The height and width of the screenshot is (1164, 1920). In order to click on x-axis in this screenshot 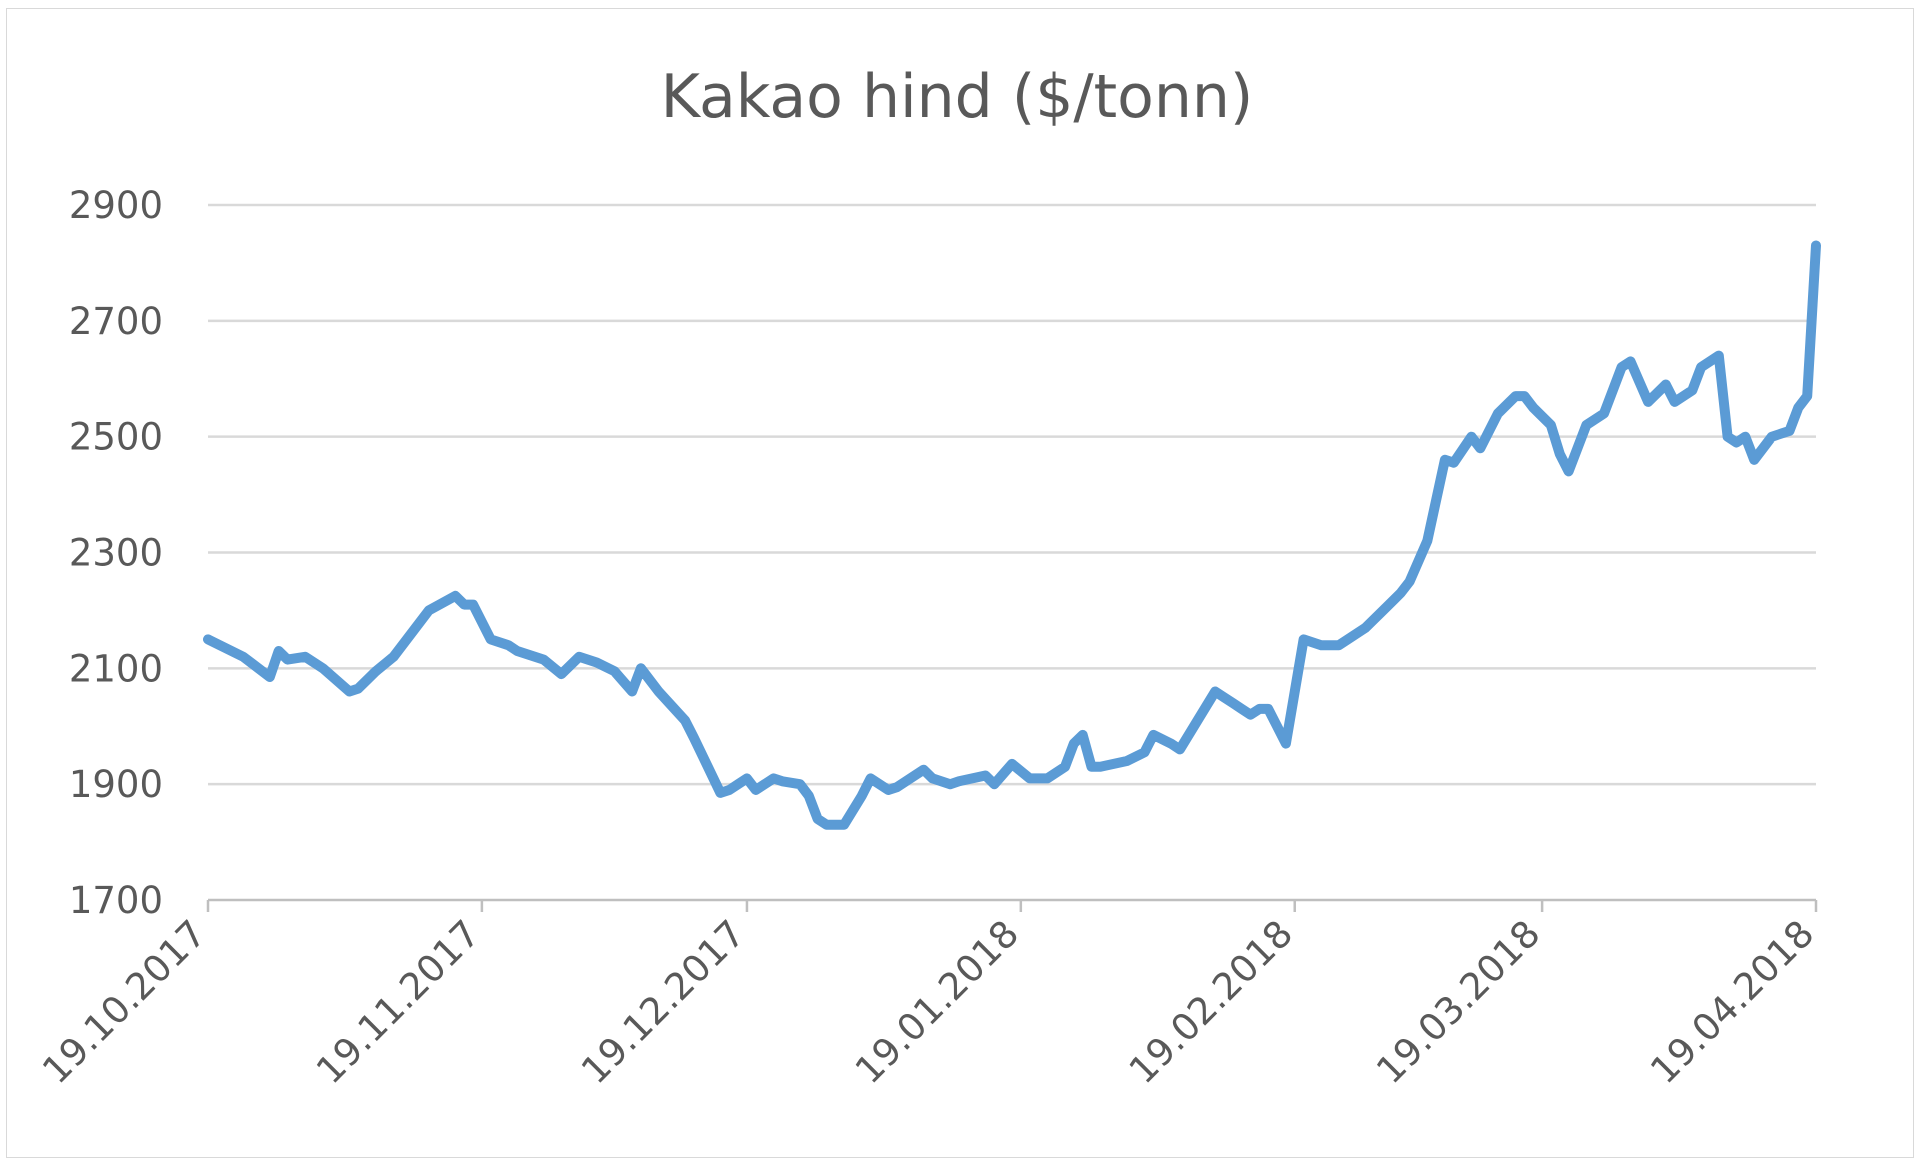, I will do `click(1012, 905)`.